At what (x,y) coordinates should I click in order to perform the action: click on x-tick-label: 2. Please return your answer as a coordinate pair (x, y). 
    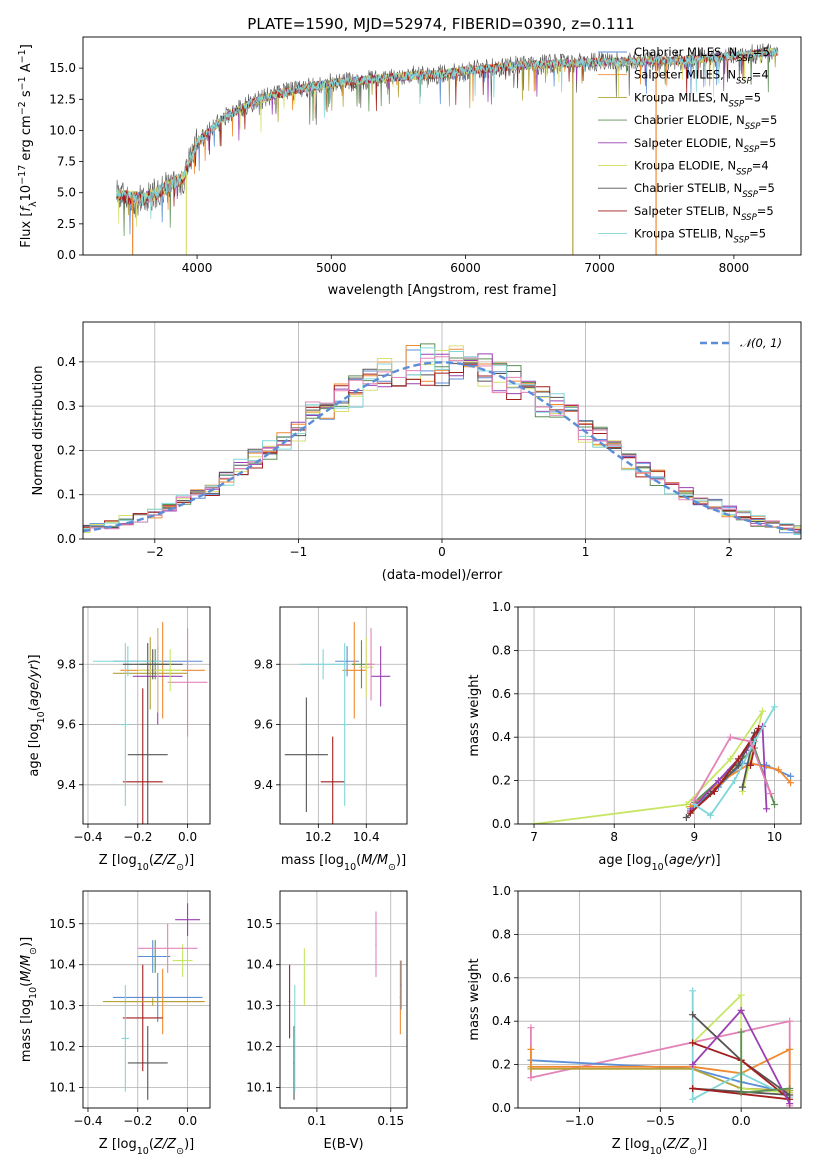
    Looking at the image, I should click on (729, 552).